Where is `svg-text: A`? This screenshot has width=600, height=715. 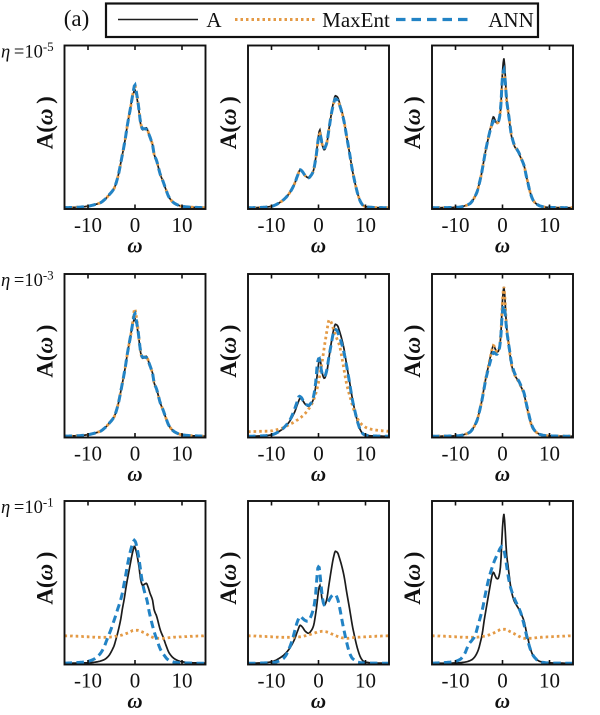 svg-text: A is located at coordinates (214, 20).